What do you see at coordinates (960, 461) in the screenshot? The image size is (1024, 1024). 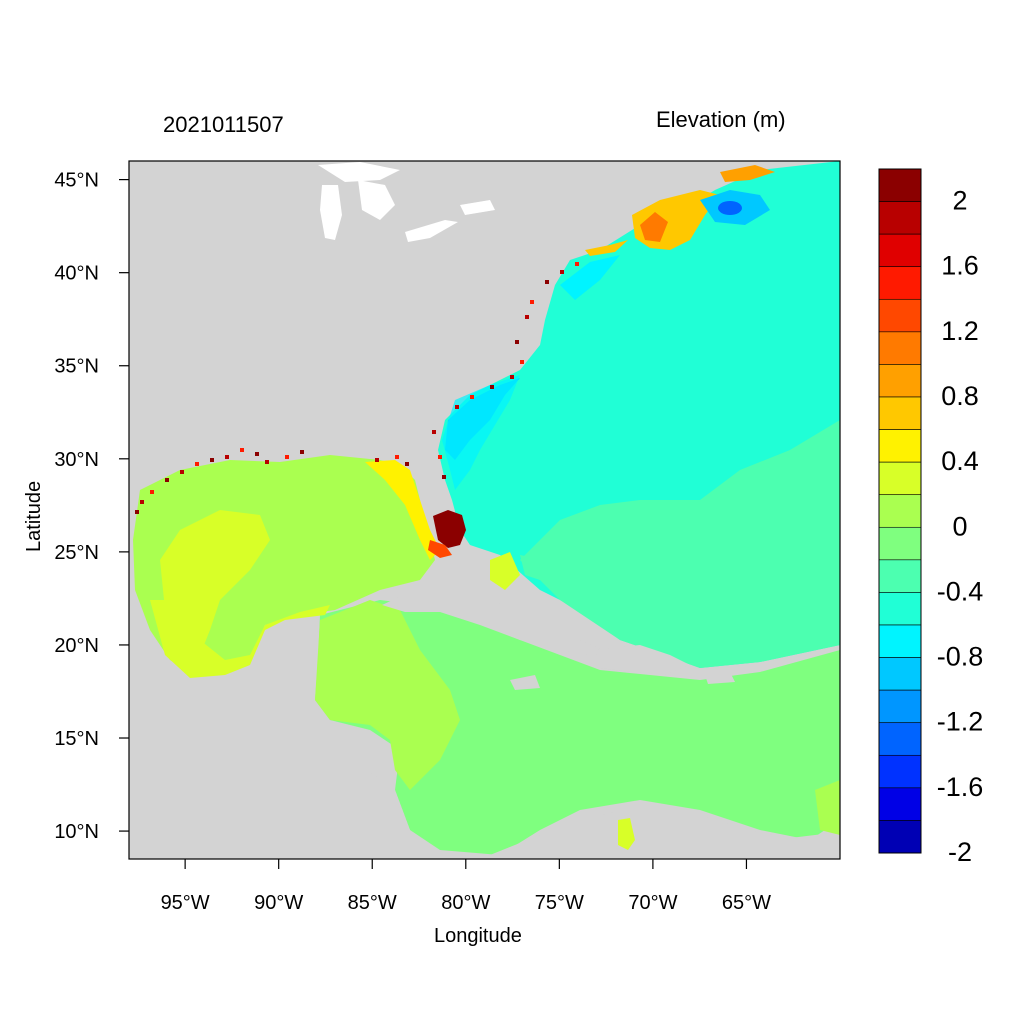 I see `colorbar-label: 0.4` at bounding box center [960, 461].